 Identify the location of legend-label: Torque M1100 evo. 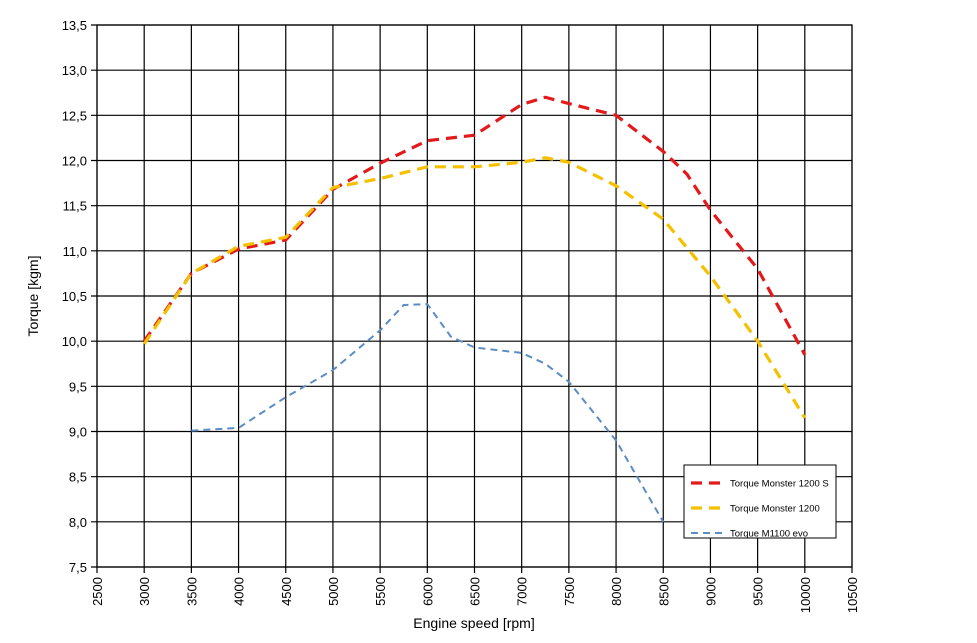
(769, 534).